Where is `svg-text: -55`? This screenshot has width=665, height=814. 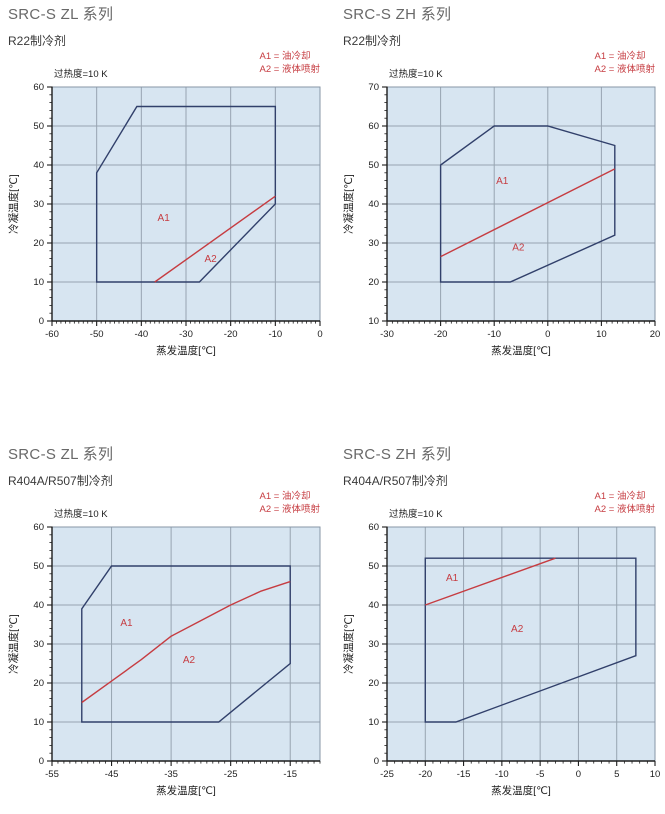 svg-text: -55 is located at coordinates (52, 774).